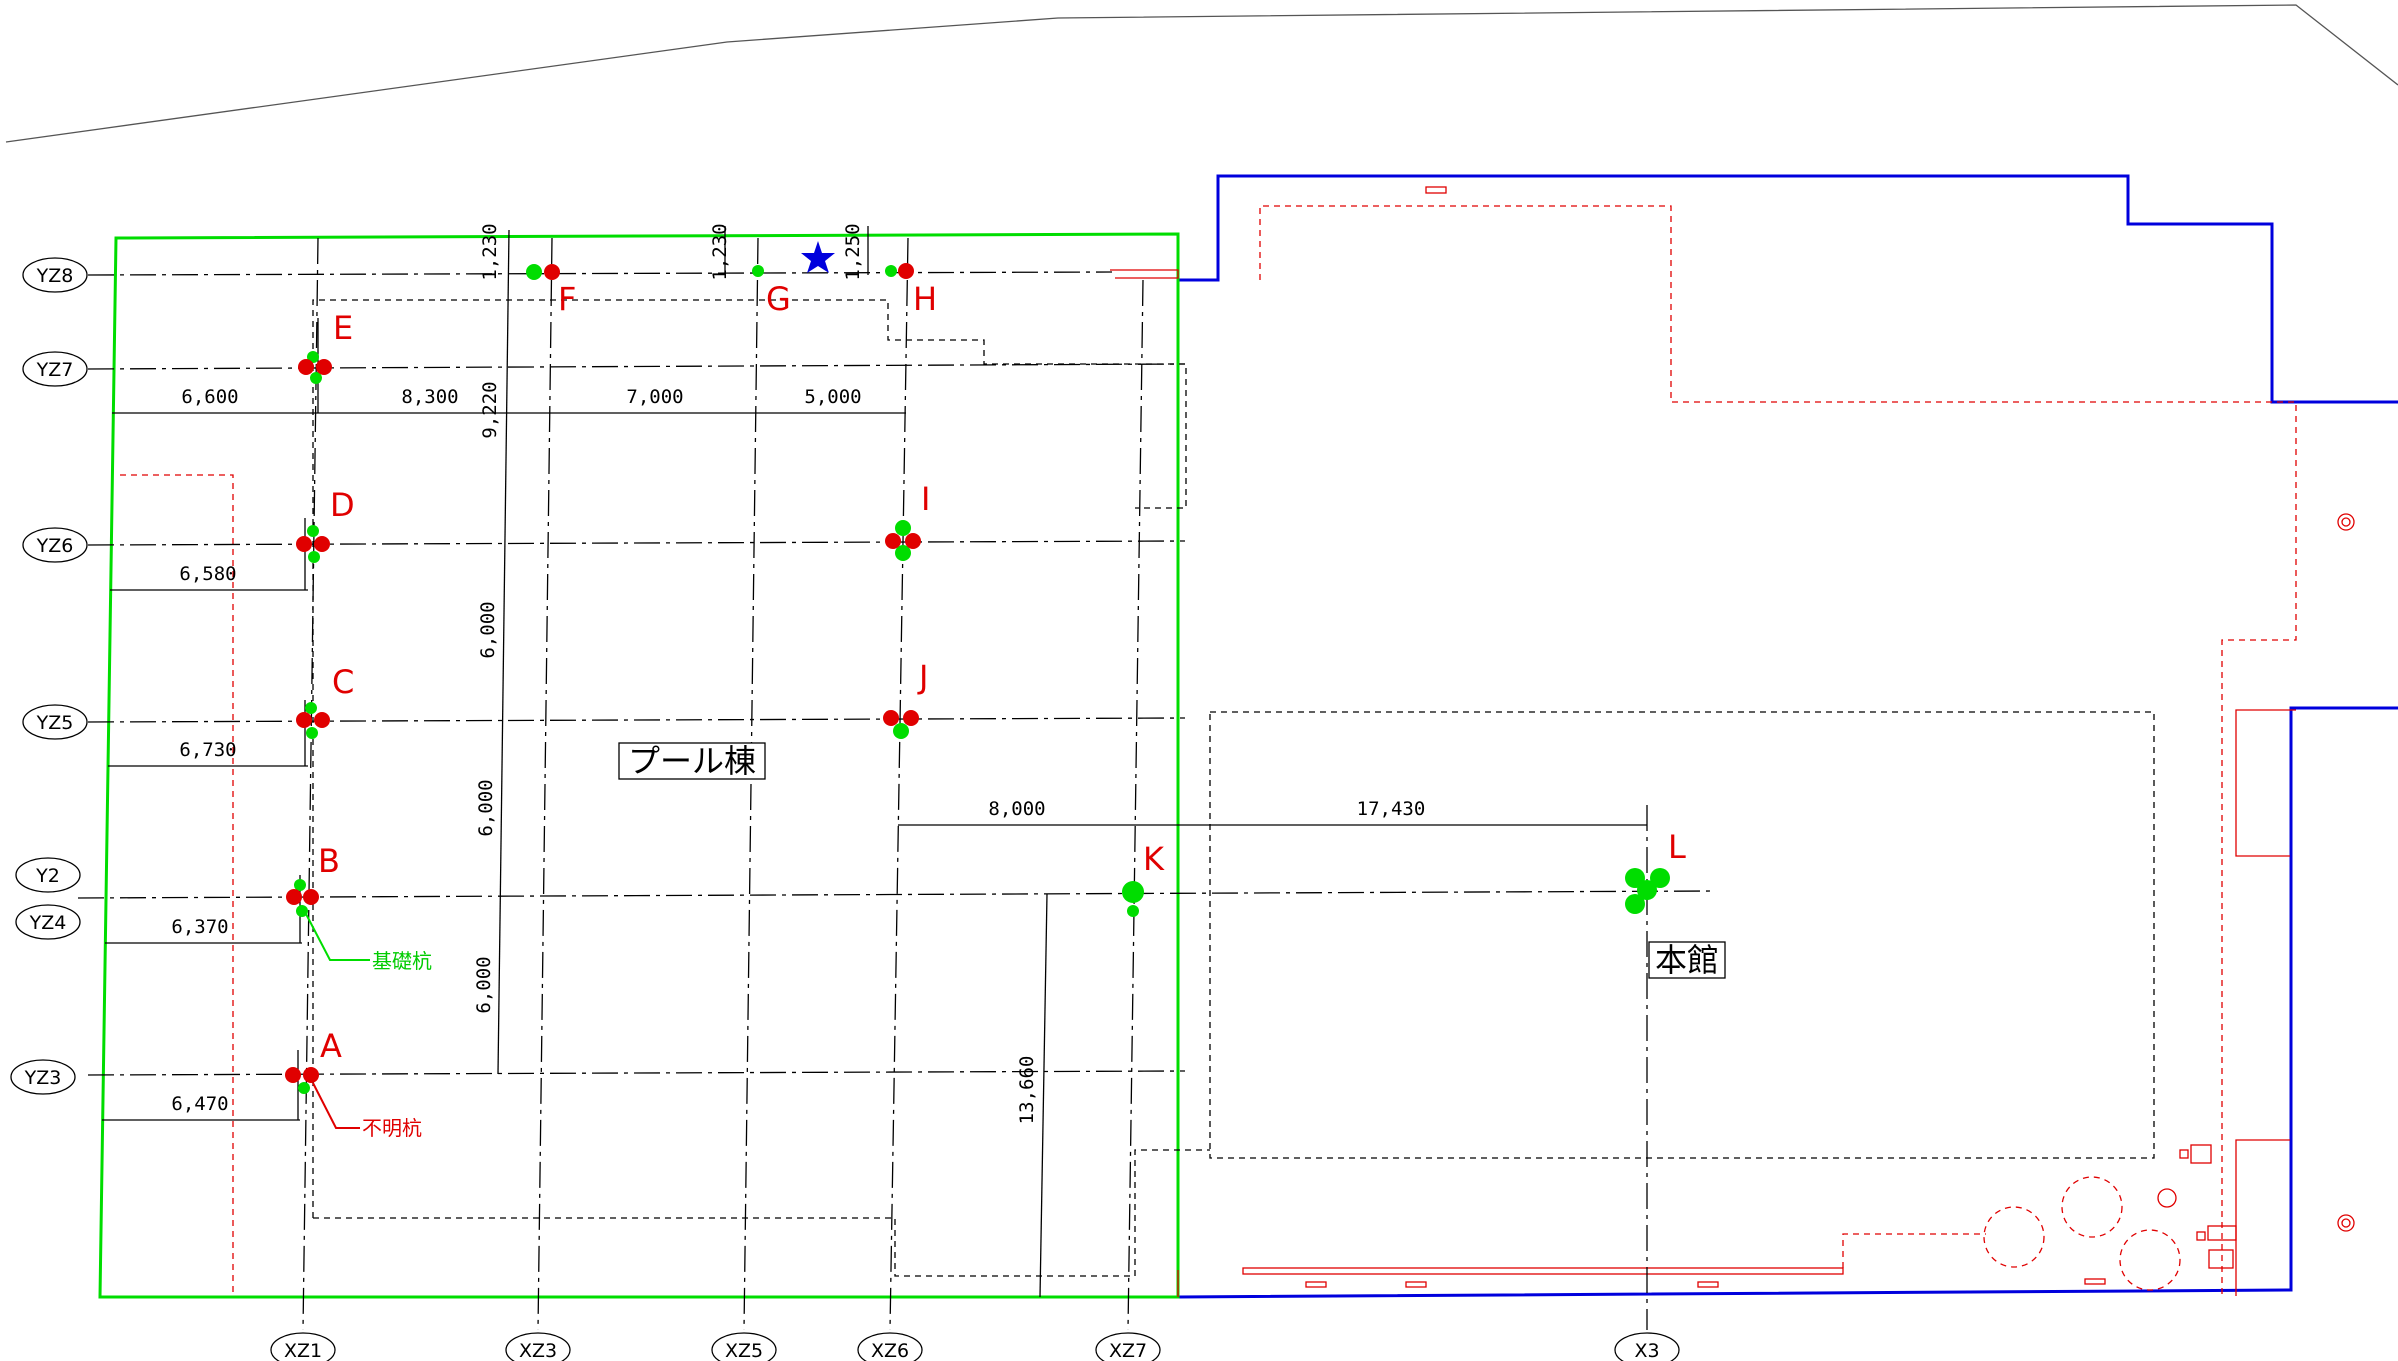 The width and height of the screenshot is (2398, 1361). Describe the element at coordinates (207, 750) in the screenshot. I see `dim-yz5: 6,730` at that location.